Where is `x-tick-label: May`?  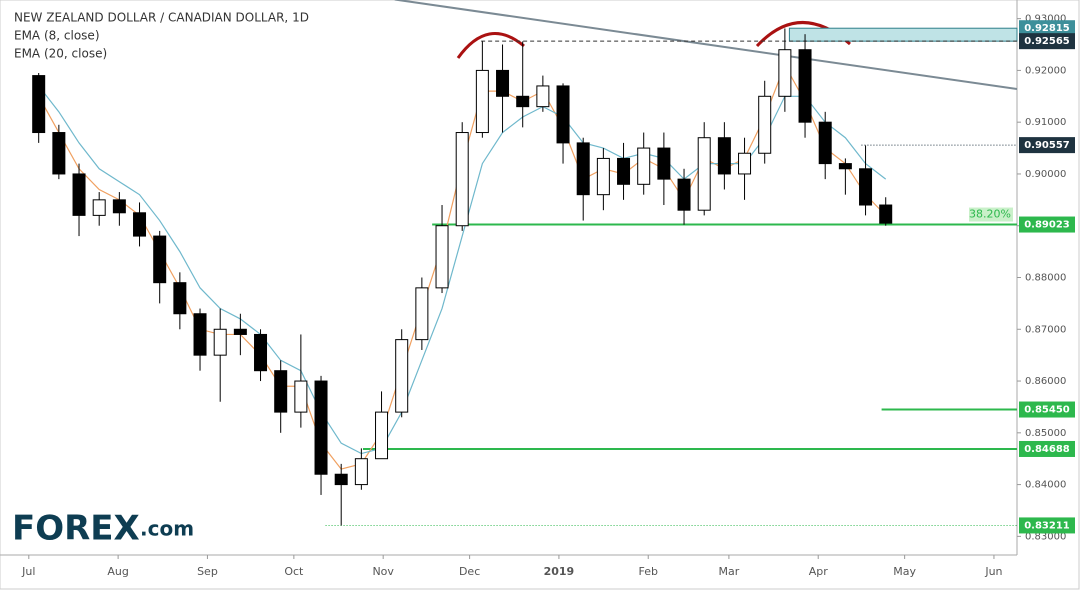 x-tick-label: May is located at coordinates (904, 571).